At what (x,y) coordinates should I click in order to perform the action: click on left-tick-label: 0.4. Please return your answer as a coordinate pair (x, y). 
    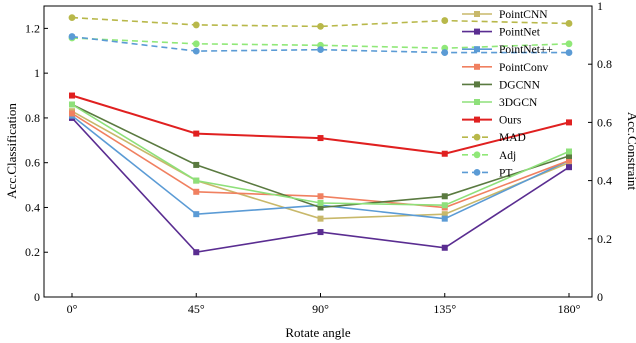
    Looking at the image, I should click on (32, 207).